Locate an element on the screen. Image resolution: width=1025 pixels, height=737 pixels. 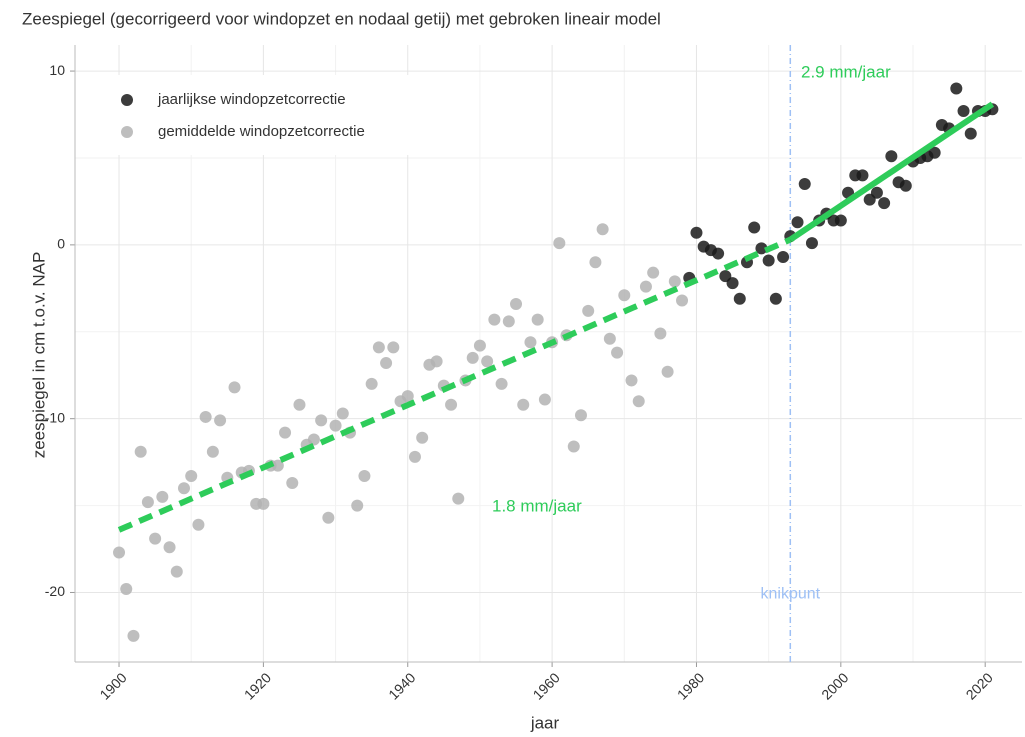
fit-line is located at coordinates (891, 172).